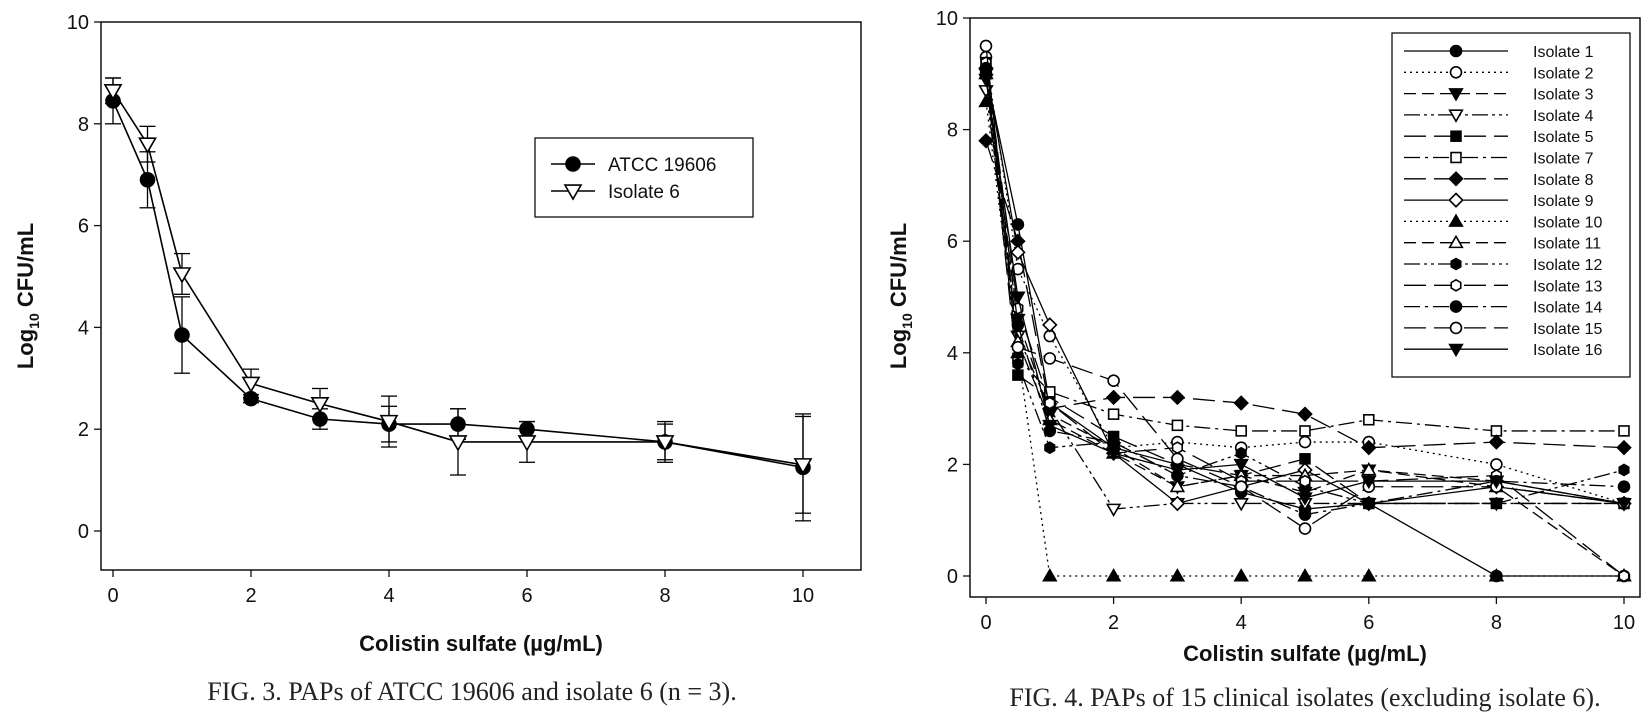 The image size is (1650, 721). What do you see at coordinates (644, 192) in the screenshot?
I see `fig3-legend-label: Isolate 6` at bounding box center [644, 192].